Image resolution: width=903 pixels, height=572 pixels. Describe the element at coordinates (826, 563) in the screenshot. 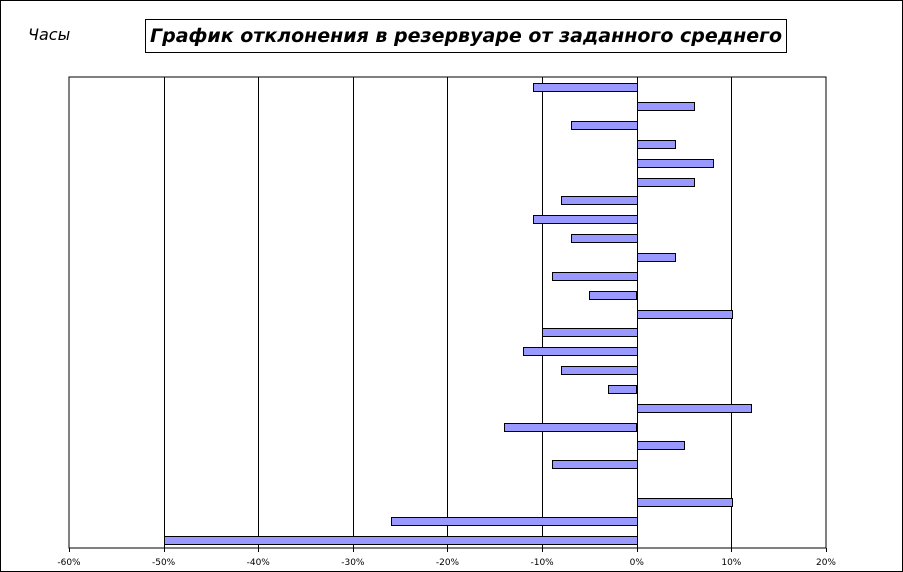

I see `x-tick-label: 20%` at that location.